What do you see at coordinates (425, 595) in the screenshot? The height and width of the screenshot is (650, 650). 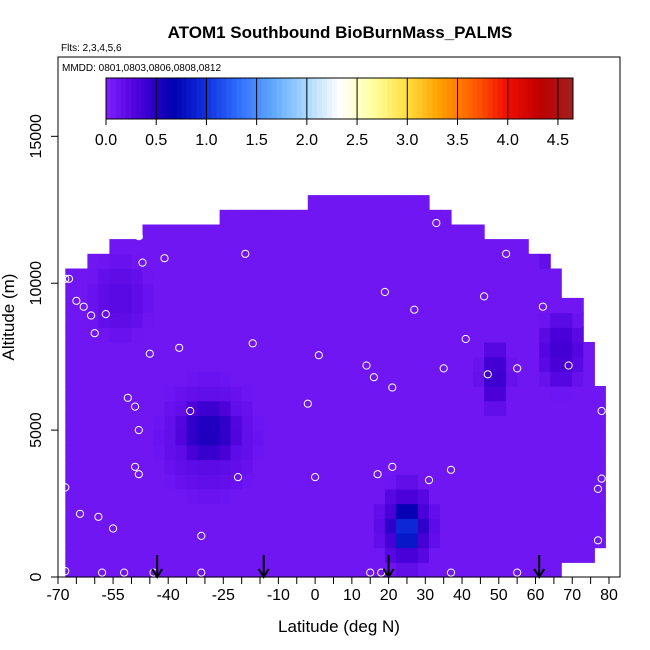 I see `x-tick-label: 30` at bounding box center [425, 595].